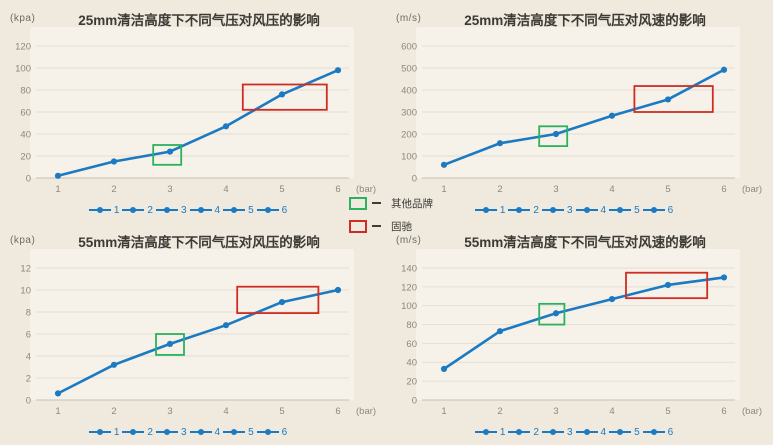 The width and height of the screenshot is (773, 445). Describe the element at coordinates (272, 432) in the screenshot. I see `series-legend-item: 6` at that location.